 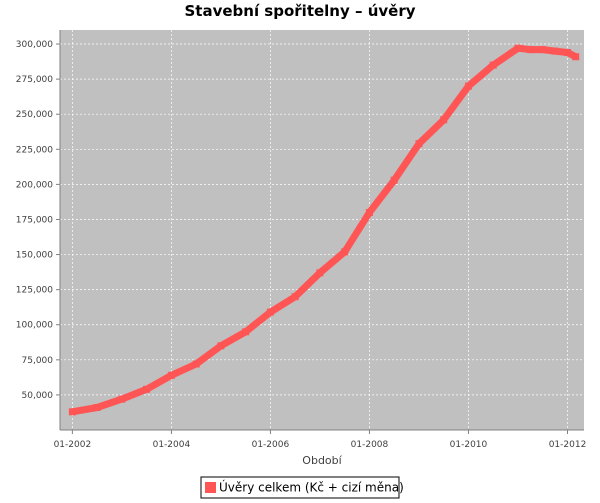 I want to click on x-tick-label: 01-2006, so click(x=271, y=445).